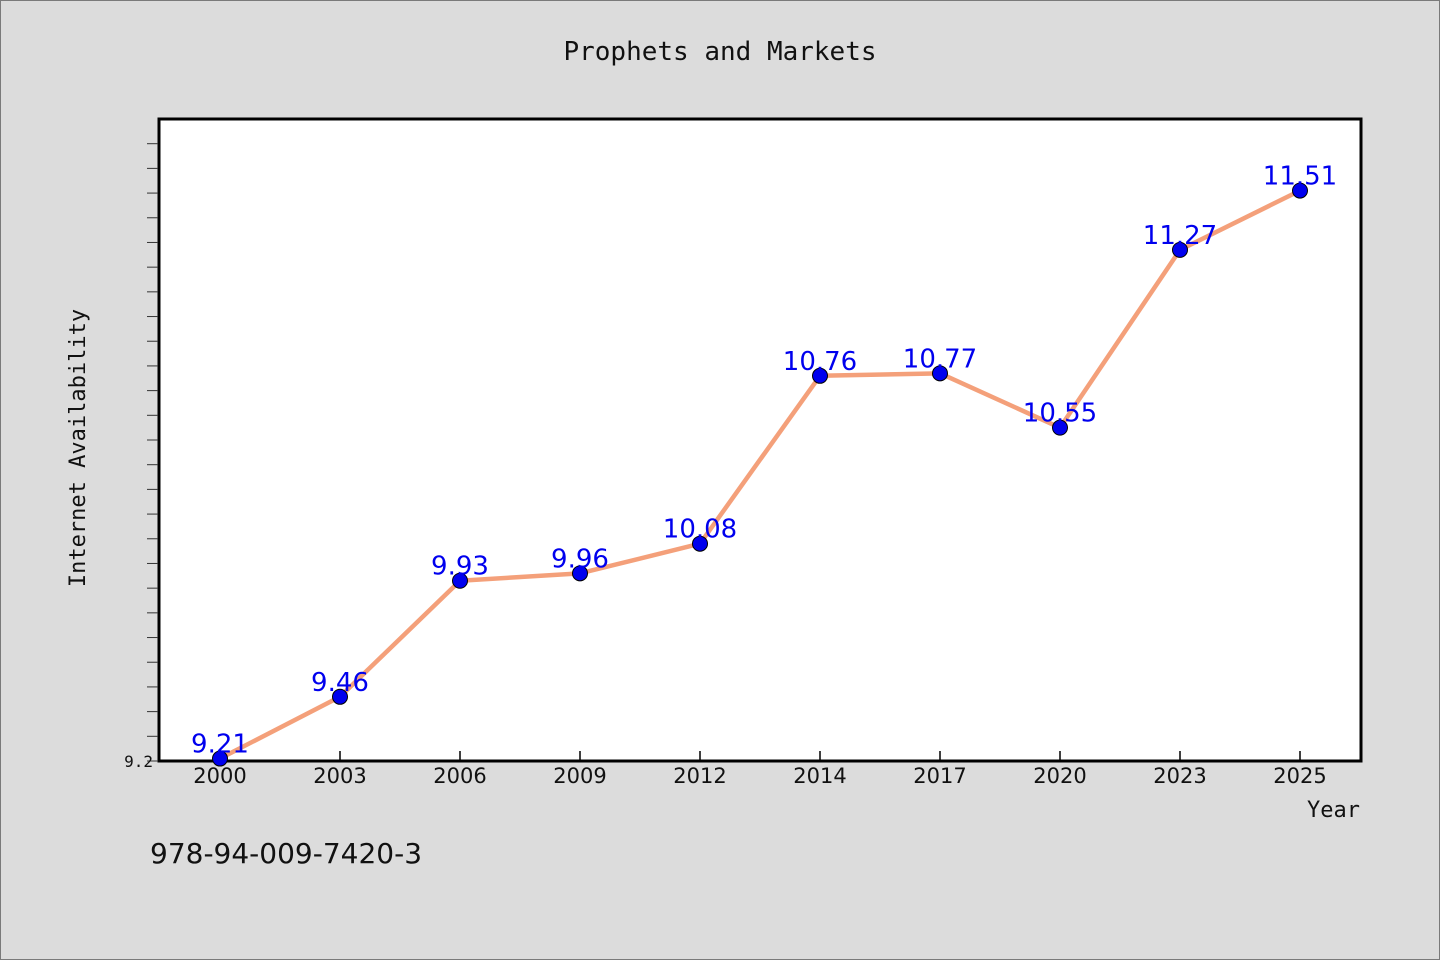  I want to click on x-tick-label: 2009, so click(579, 776).